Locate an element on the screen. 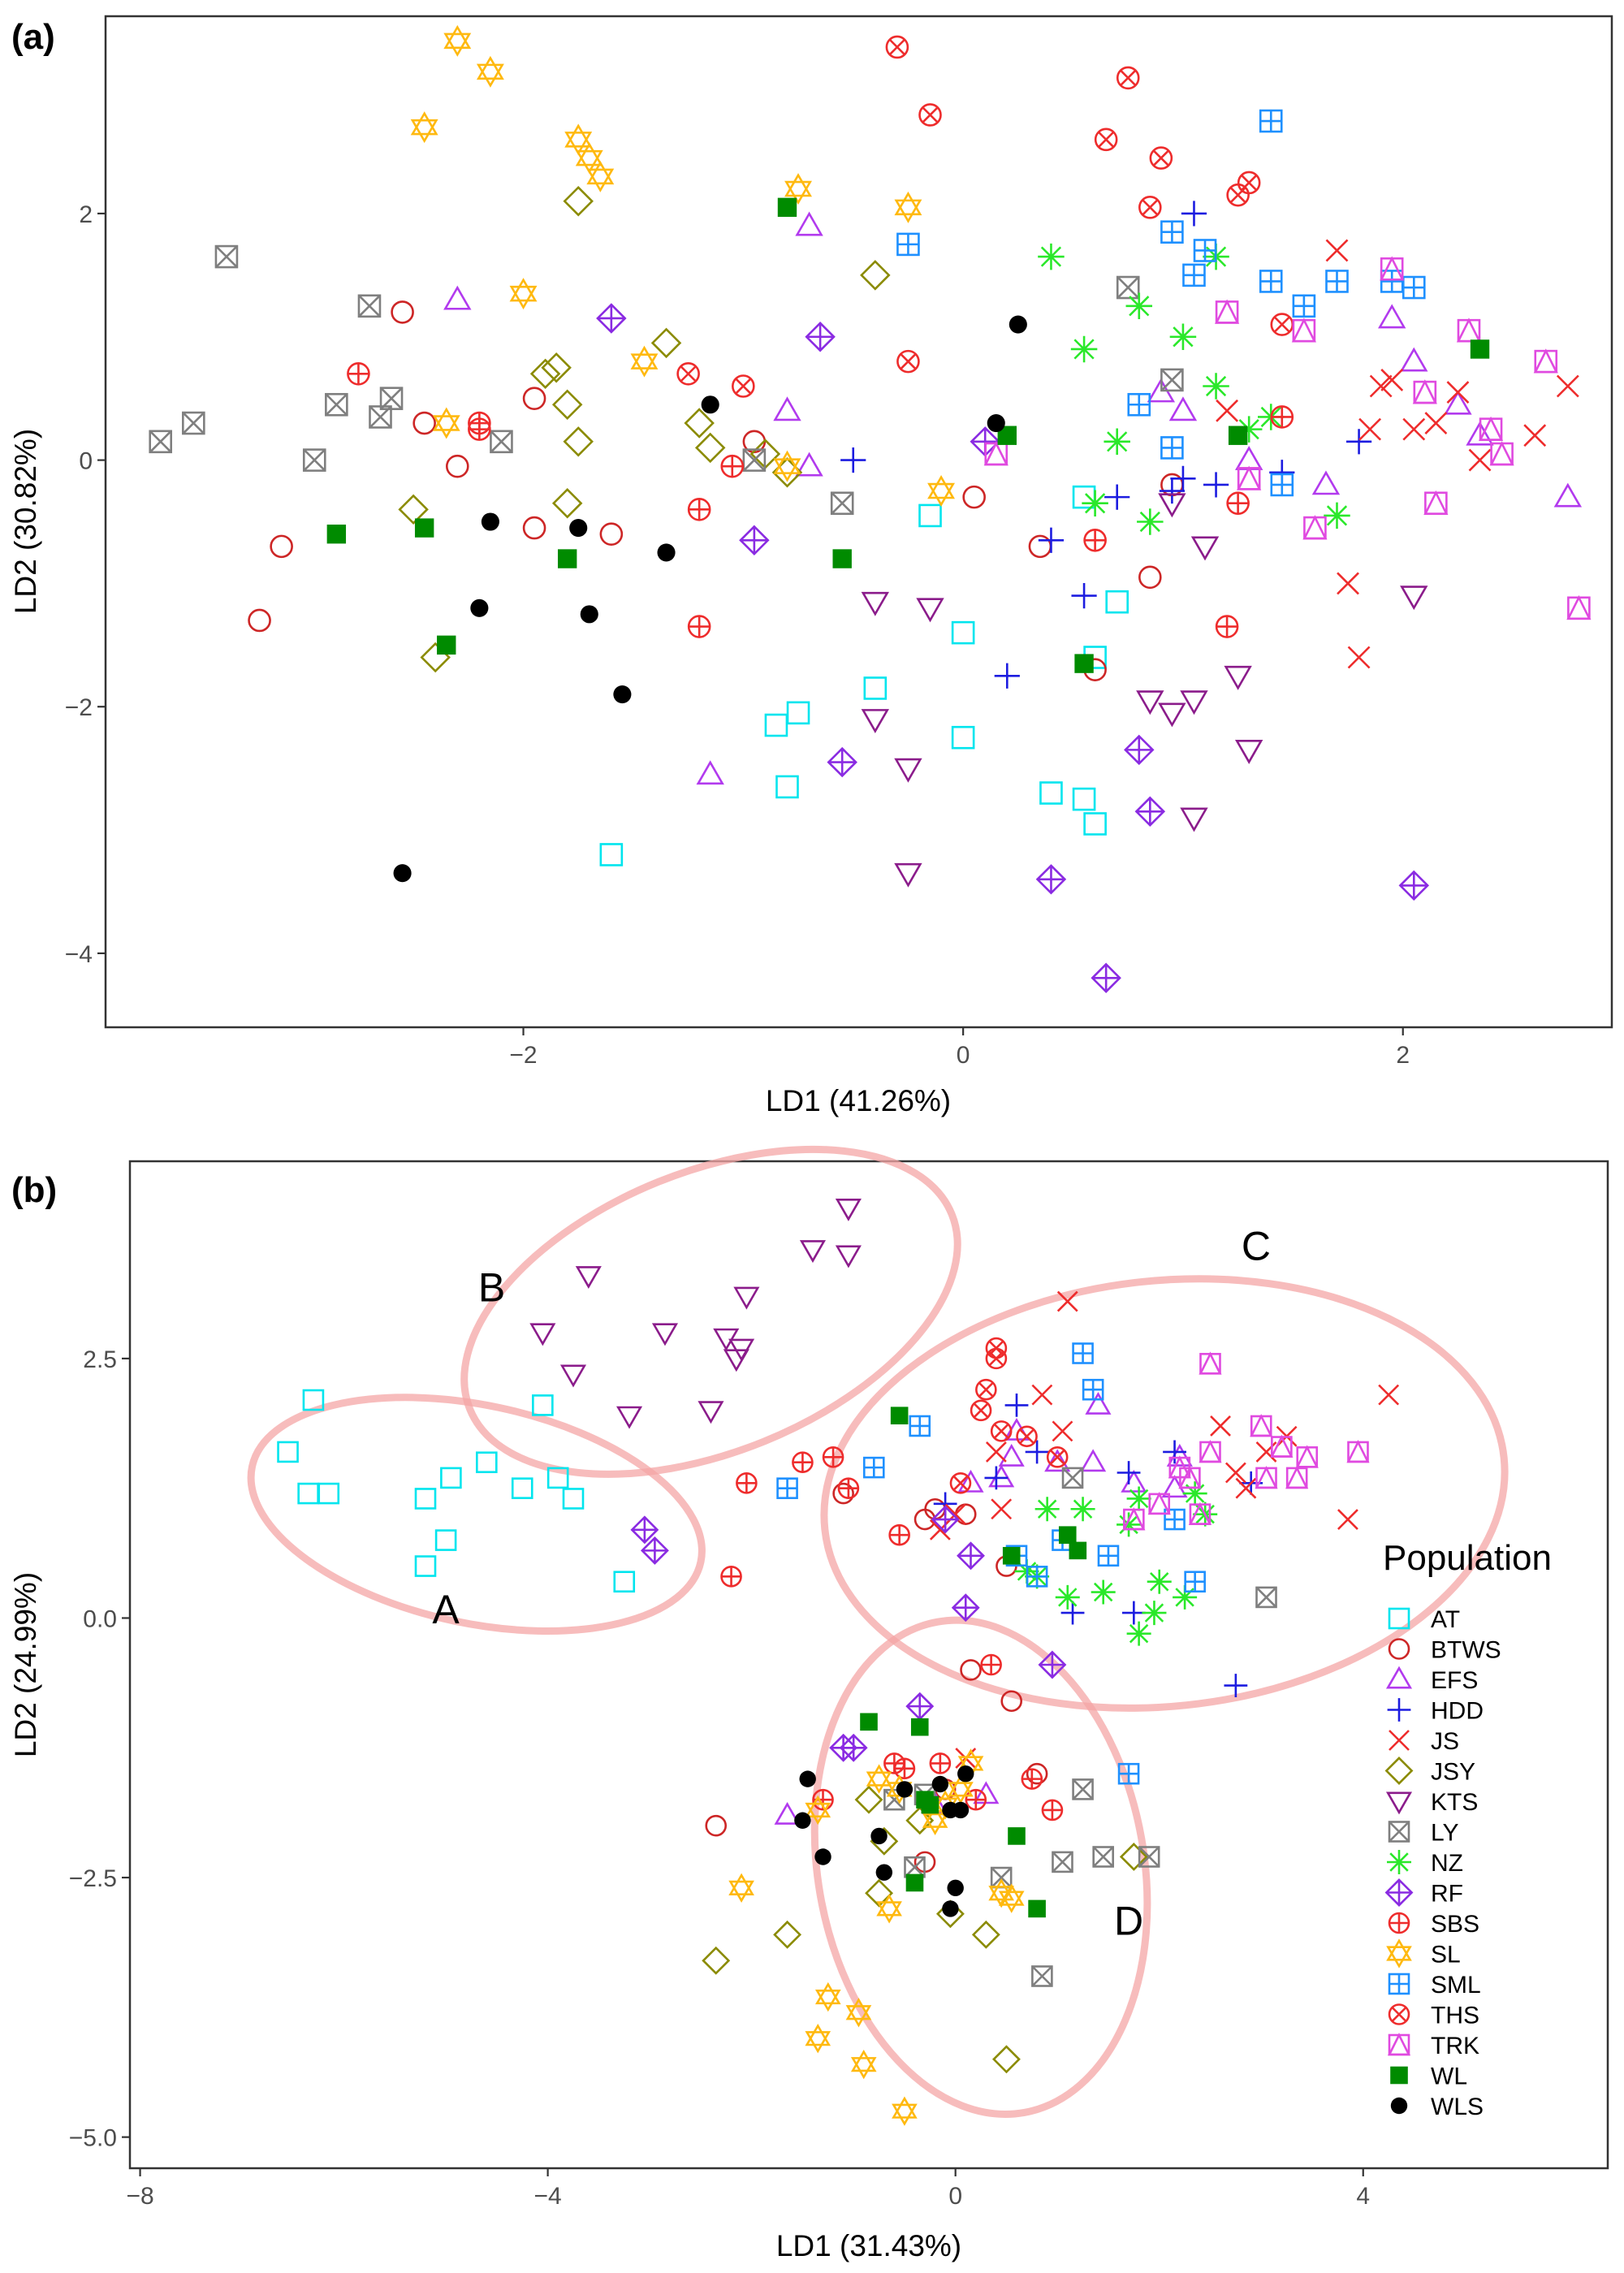 This screenshot has width=1624, height=2273. group-label-d: D is located at coordinates (1129, 1921).